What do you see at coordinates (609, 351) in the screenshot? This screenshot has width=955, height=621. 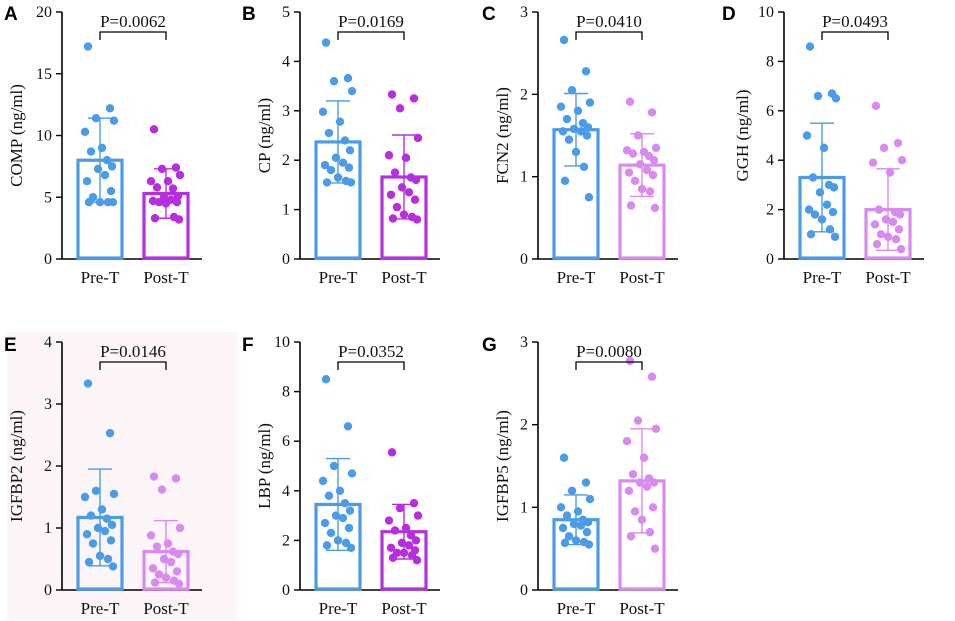 I see `p-value-label: P=0.0080` at bounding box center [609, 351].